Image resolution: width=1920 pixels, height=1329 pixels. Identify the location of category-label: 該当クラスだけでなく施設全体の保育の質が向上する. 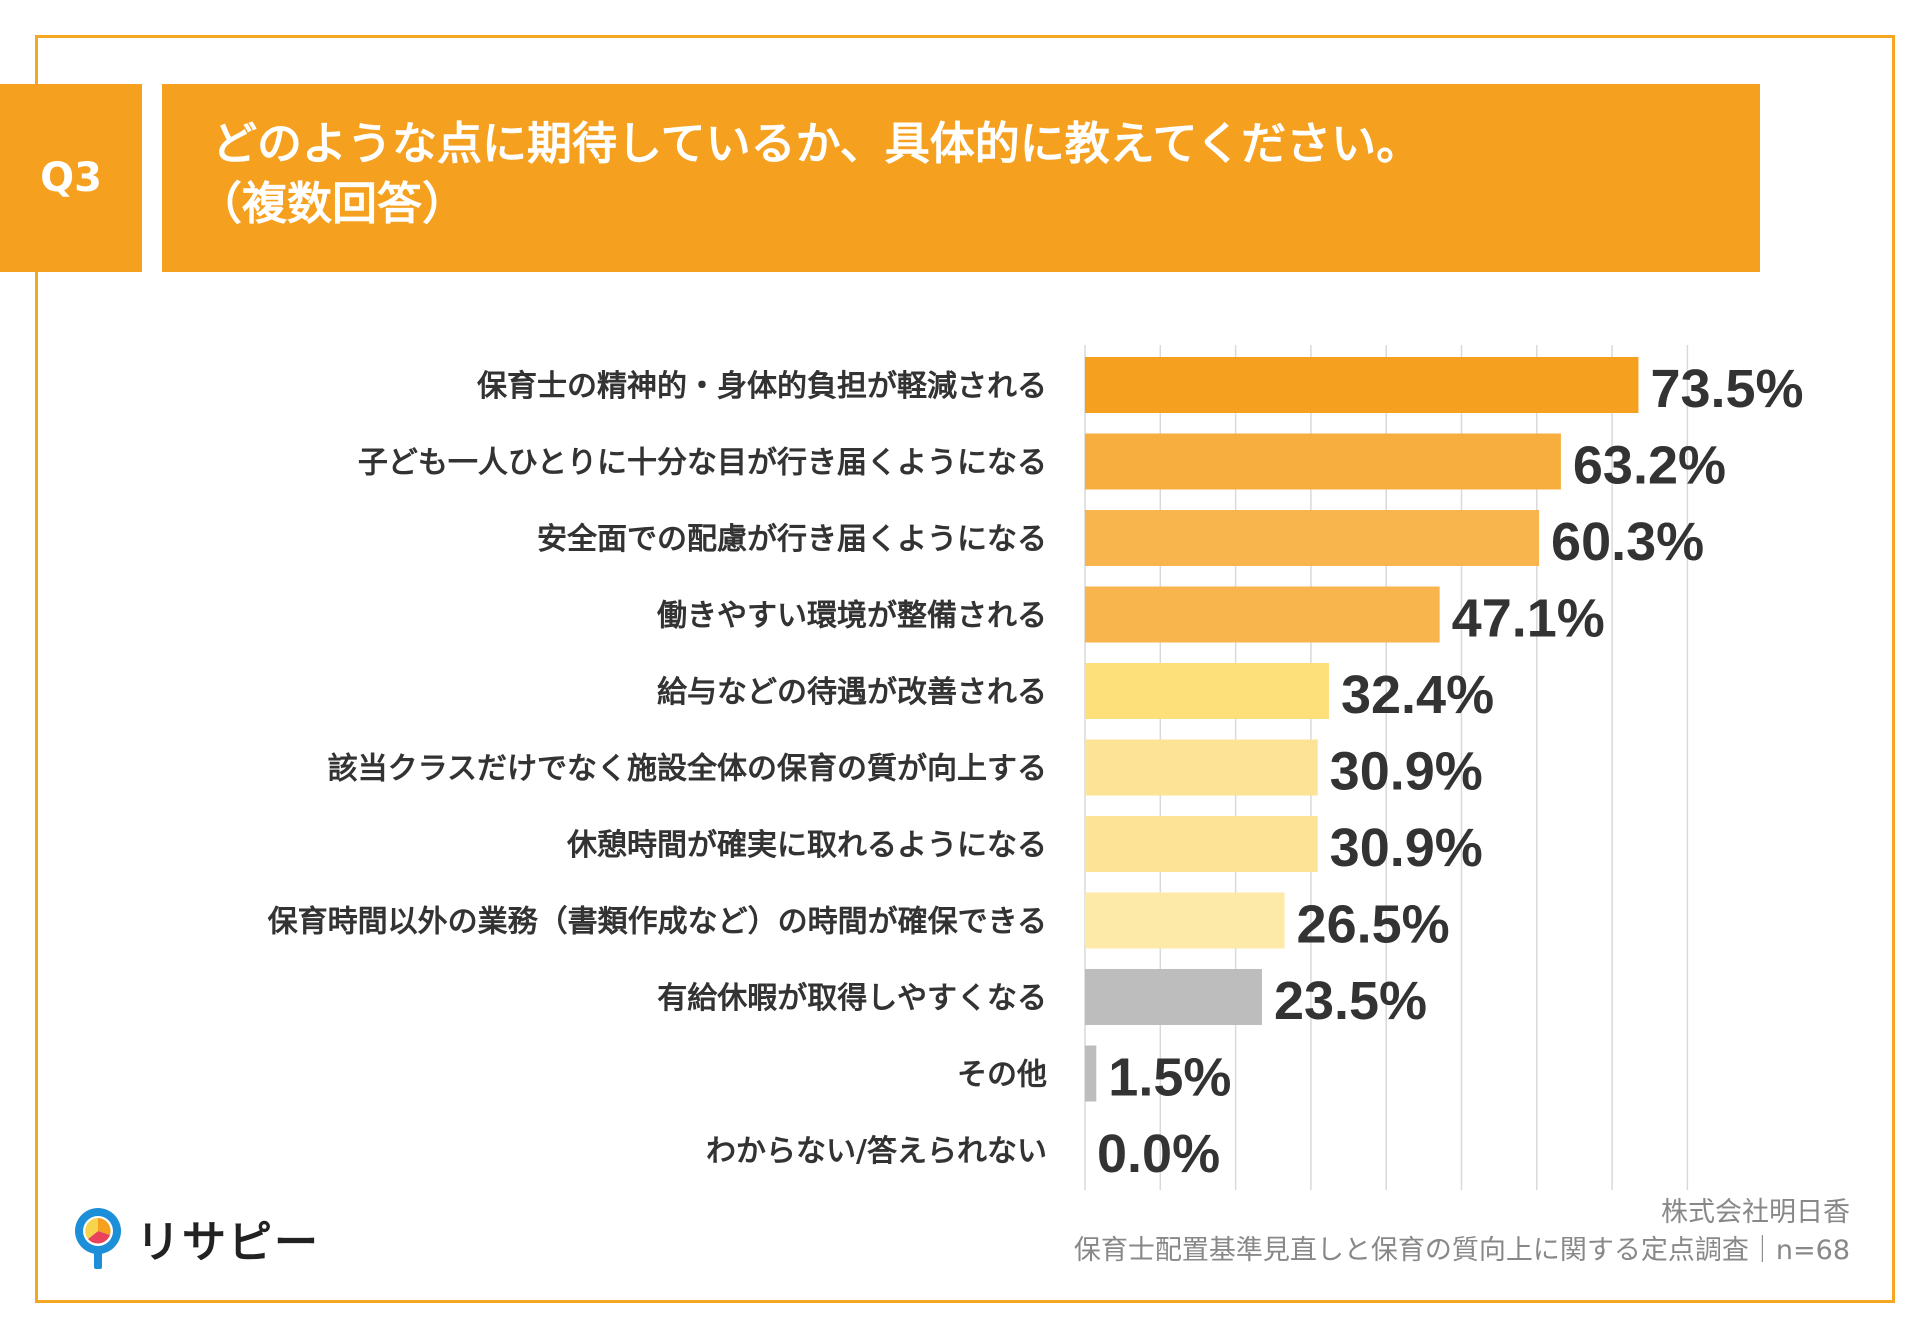
(687, 769).